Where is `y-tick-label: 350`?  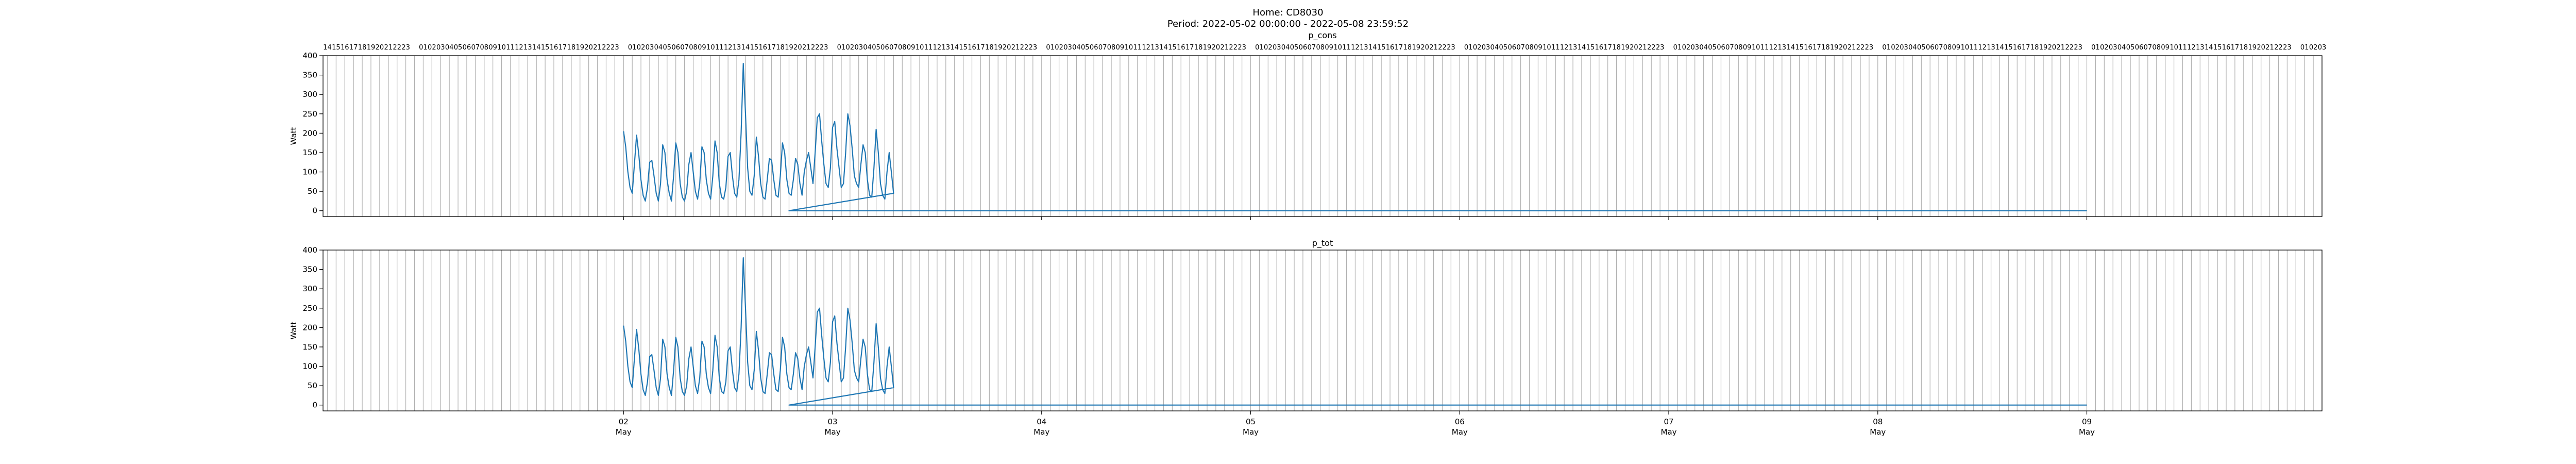 y-tick-label: 350 is located at coordinates (309, 269).